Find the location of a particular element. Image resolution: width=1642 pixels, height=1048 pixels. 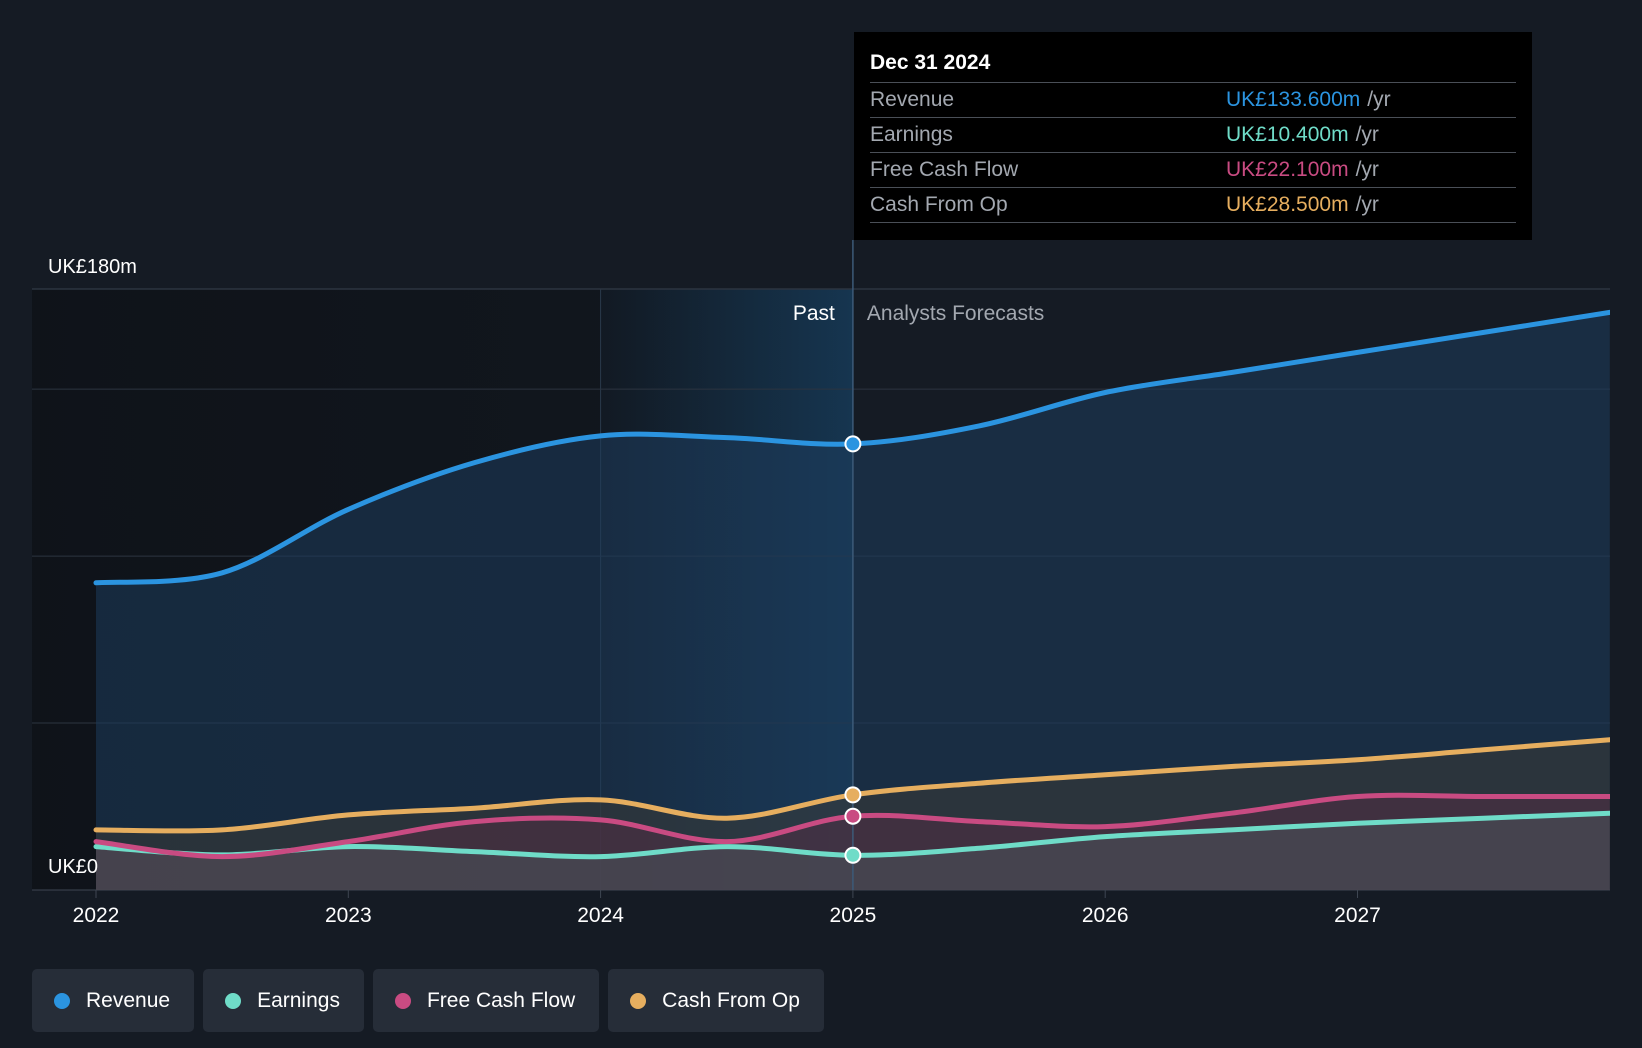

tooltip-row-cash-from-op: Cash From Op UK£28.500m /yr is located at coordinates (1193, 205).